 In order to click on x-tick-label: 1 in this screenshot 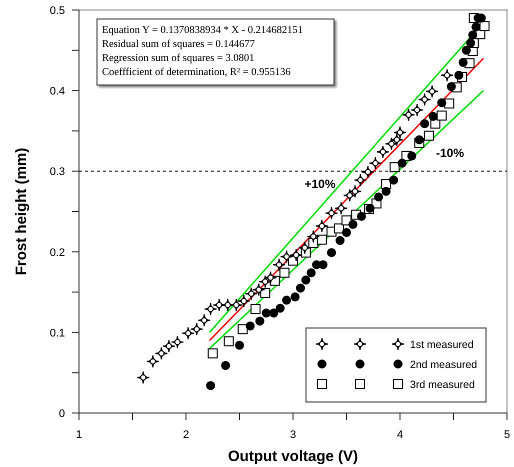, I will do `click(79, 435)`.